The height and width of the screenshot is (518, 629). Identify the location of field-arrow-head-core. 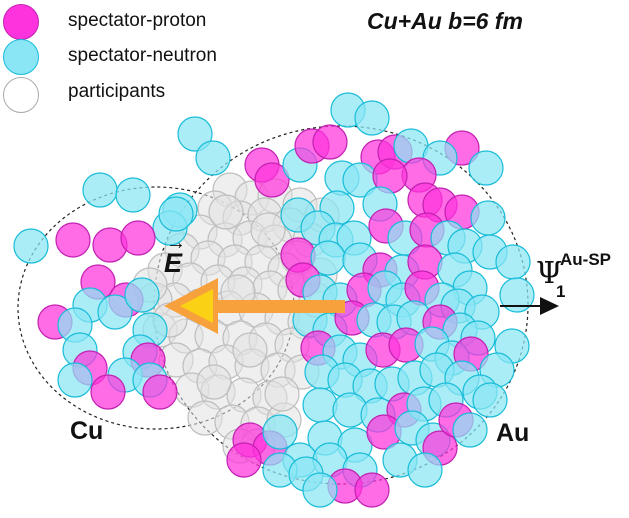
(196, 306).